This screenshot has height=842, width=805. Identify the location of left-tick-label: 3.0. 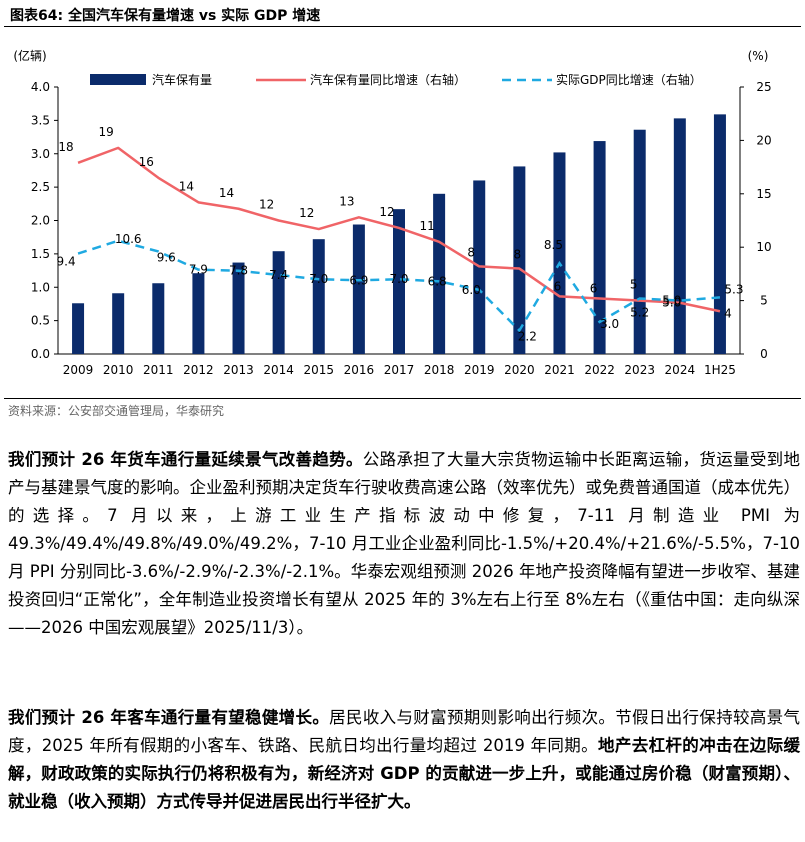
(40, 154).